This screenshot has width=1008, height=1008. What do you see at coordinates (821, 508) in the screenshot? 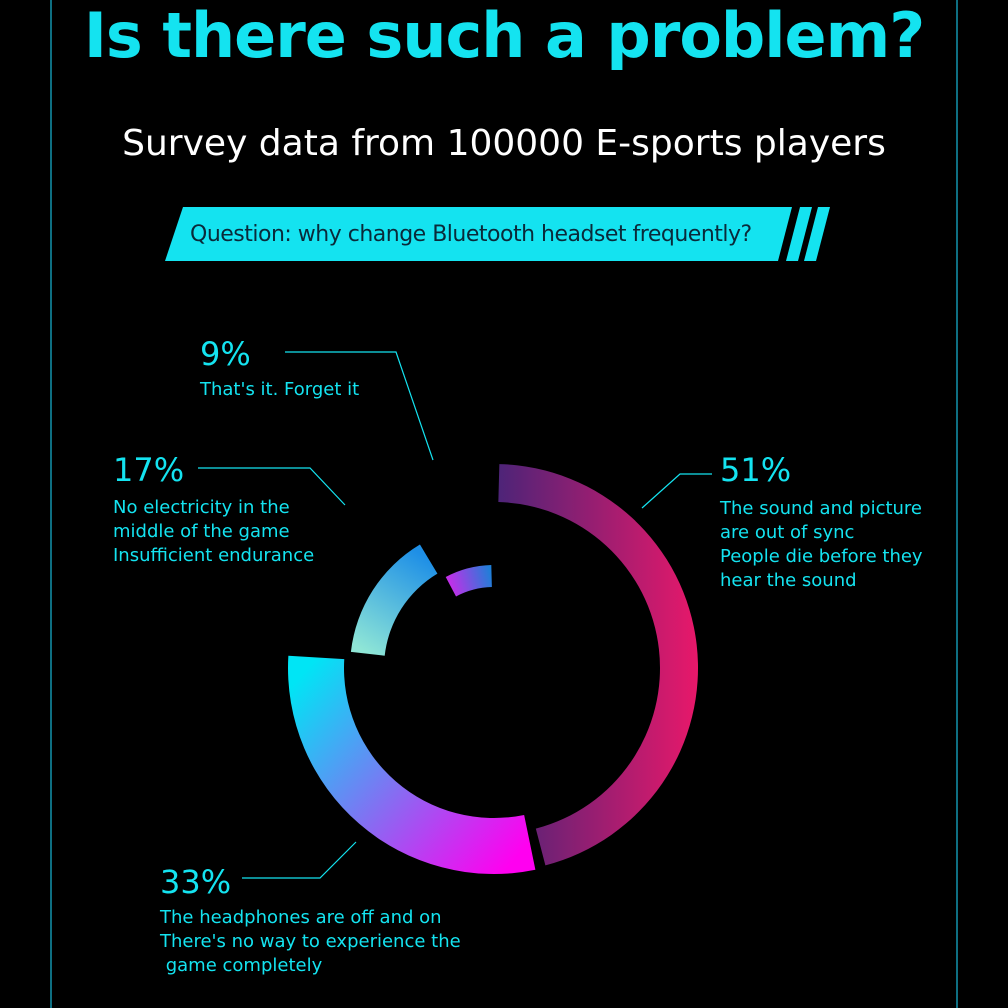
I see `desc-line: The sound and picture` at bounding box center [821, 508].